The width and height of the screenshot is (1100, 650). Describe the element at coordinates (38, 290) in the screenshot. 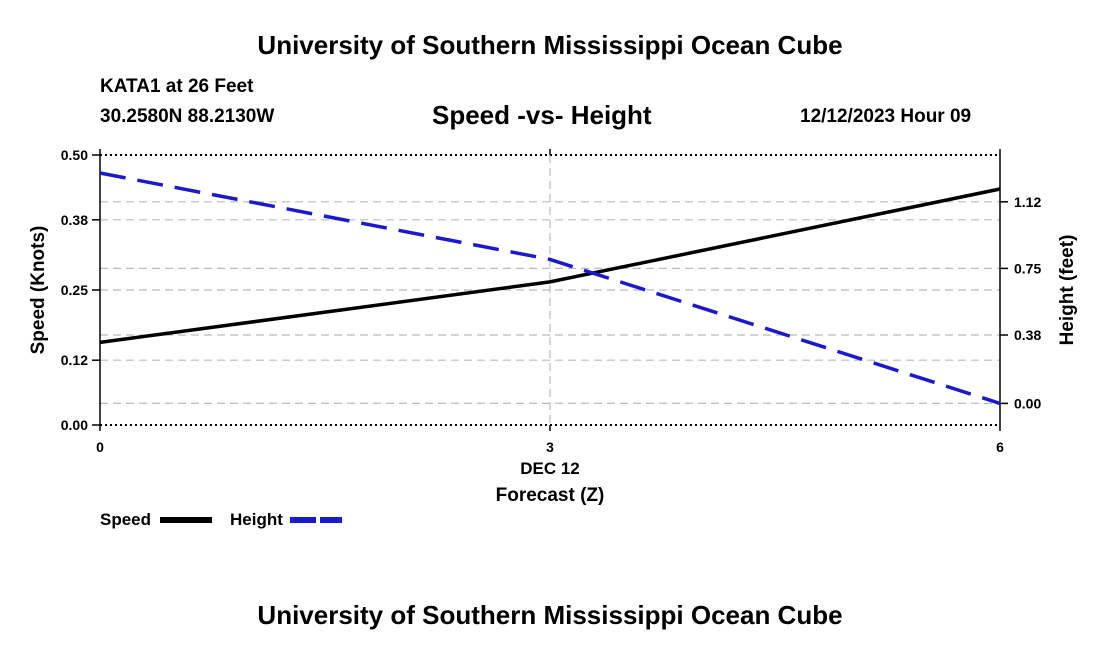

I see `y-axis-label-left: Speed (Knots)` at that location.